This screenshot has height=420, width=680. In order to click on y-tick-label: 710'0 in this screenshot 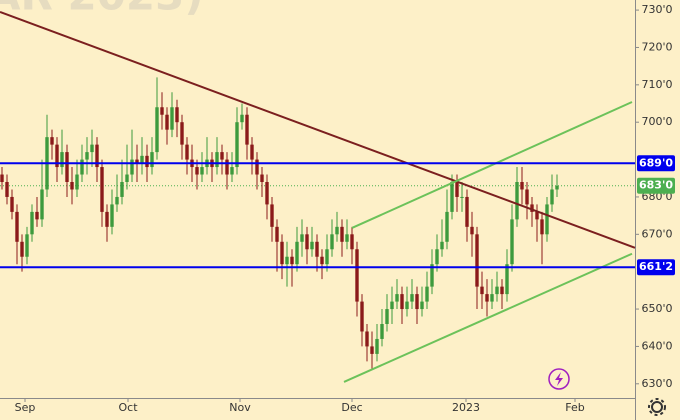, I will do `click(656, 84)`.